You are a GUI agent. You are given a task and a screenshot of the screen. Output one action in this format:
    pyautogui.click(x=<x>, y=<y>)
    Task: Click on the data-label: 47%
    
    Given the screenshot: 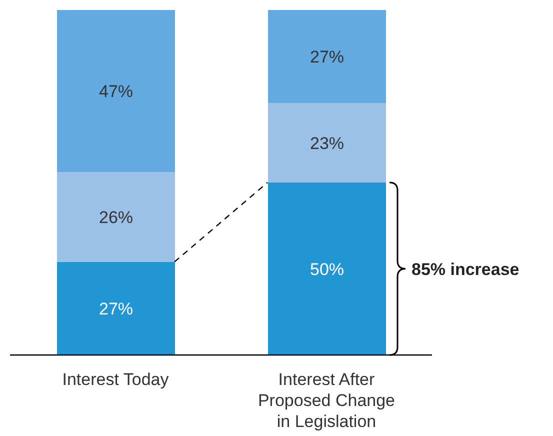 What is the action you would take?
    pyautogui.click(x=116, y=92)
    